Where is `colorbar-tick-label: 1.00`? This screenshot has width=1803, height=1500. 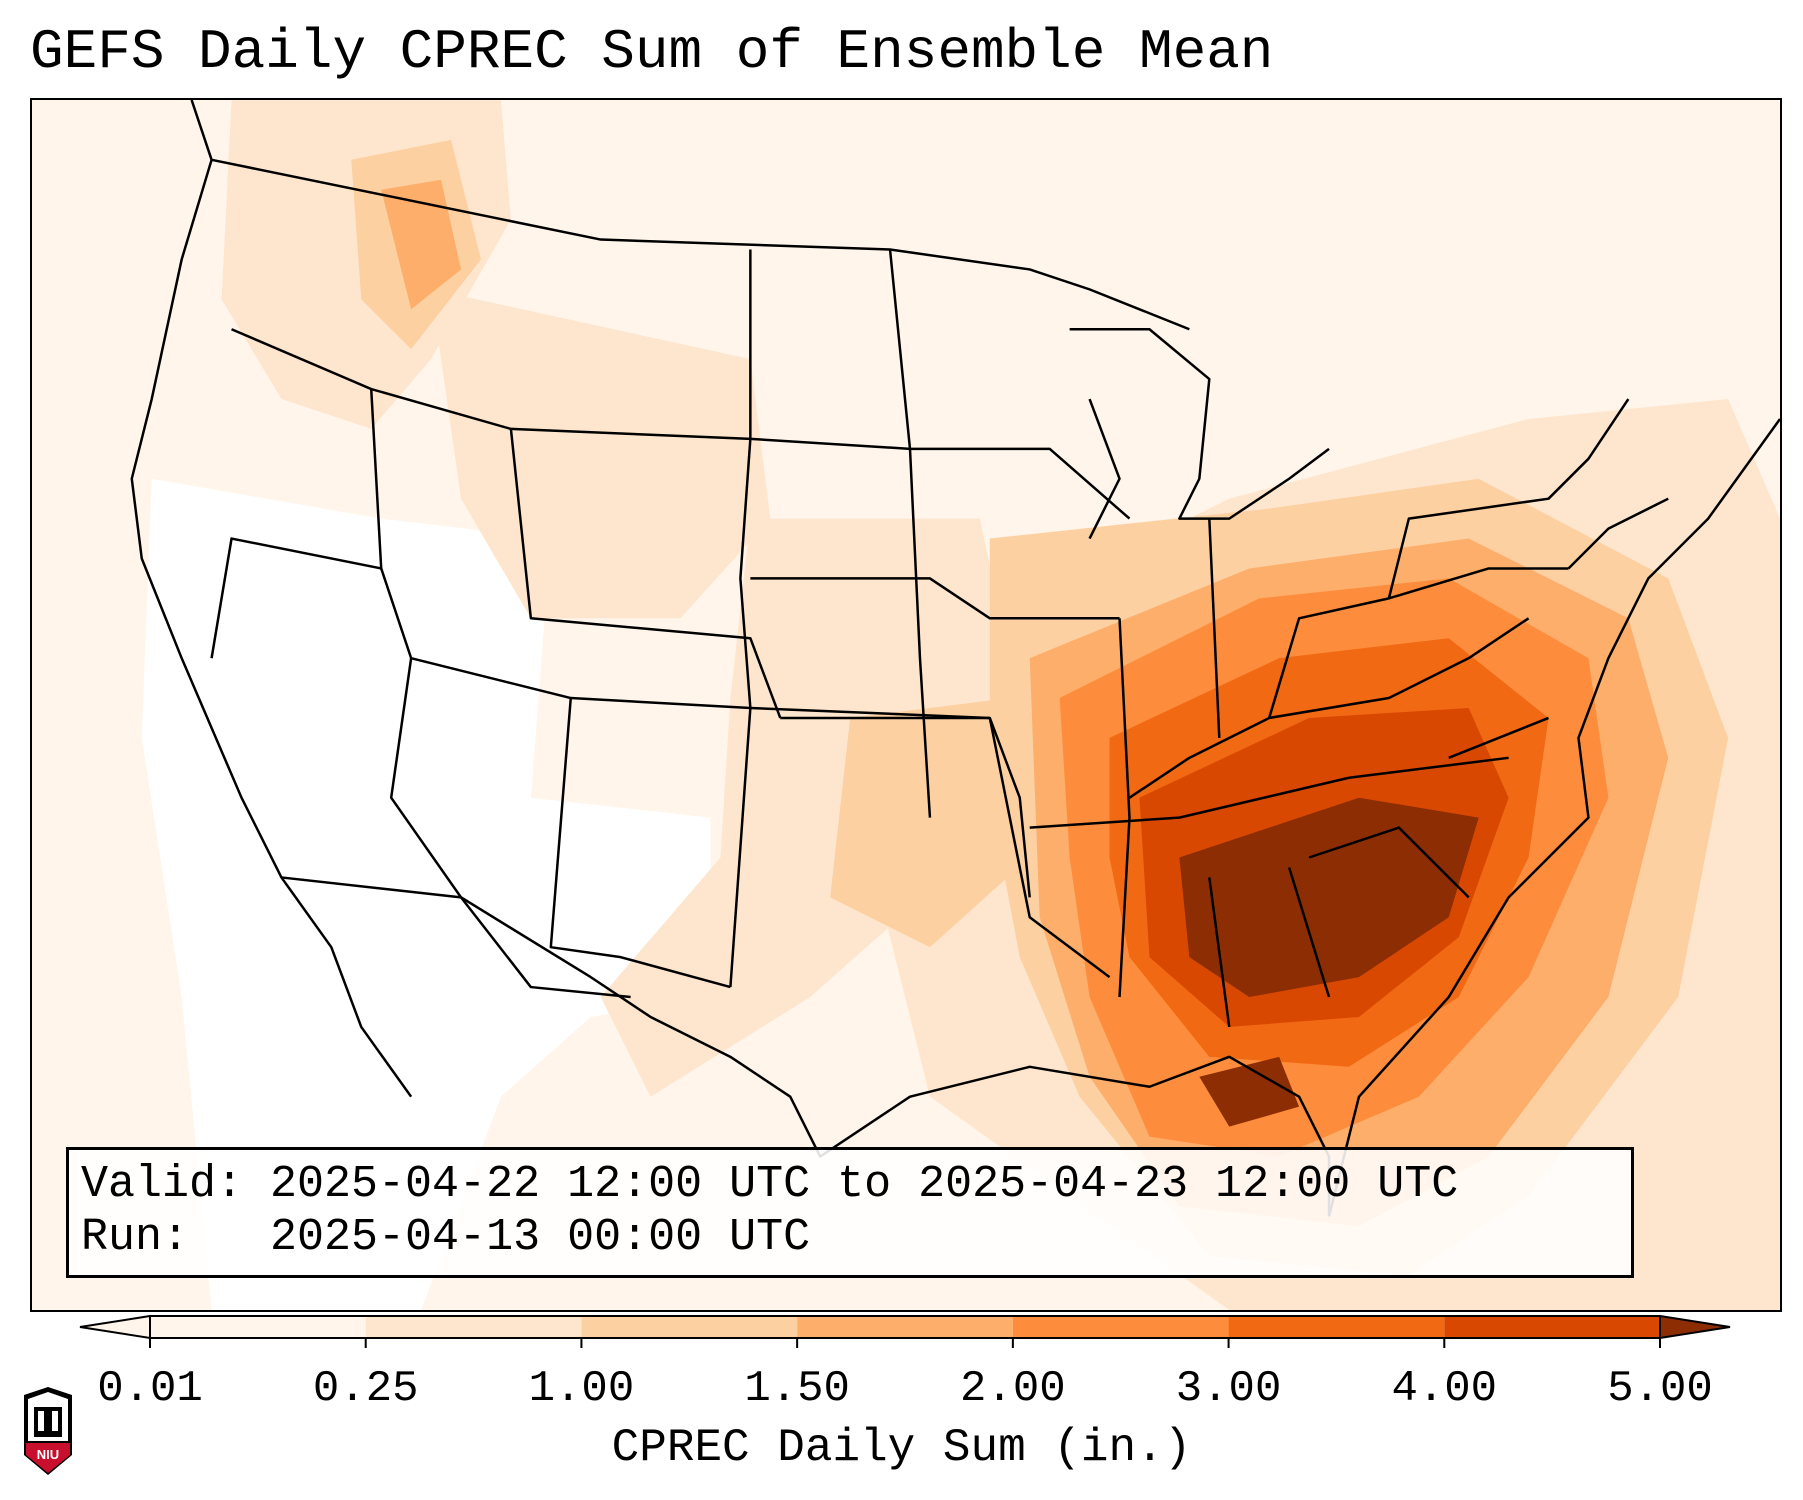 colorbar-tick-label: 1.00 is located at coordinates (582, 1389).